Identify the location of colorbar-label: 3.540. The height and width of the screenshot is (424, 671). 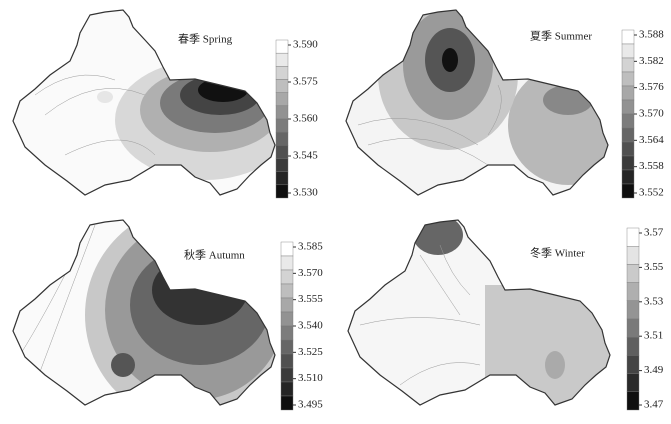
(310, 326).